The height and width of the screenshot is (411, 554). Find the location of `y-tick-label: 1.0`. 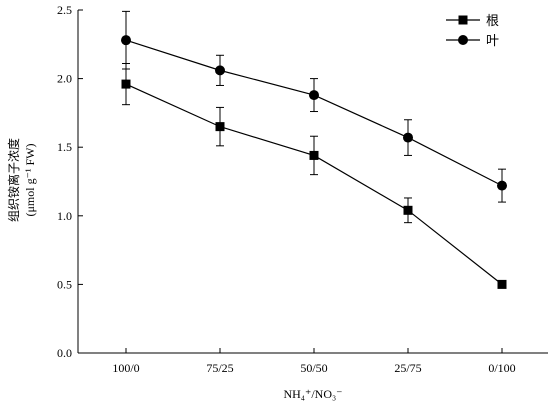

y-tick-label: 1.0 is located at coordinates (64, 216).